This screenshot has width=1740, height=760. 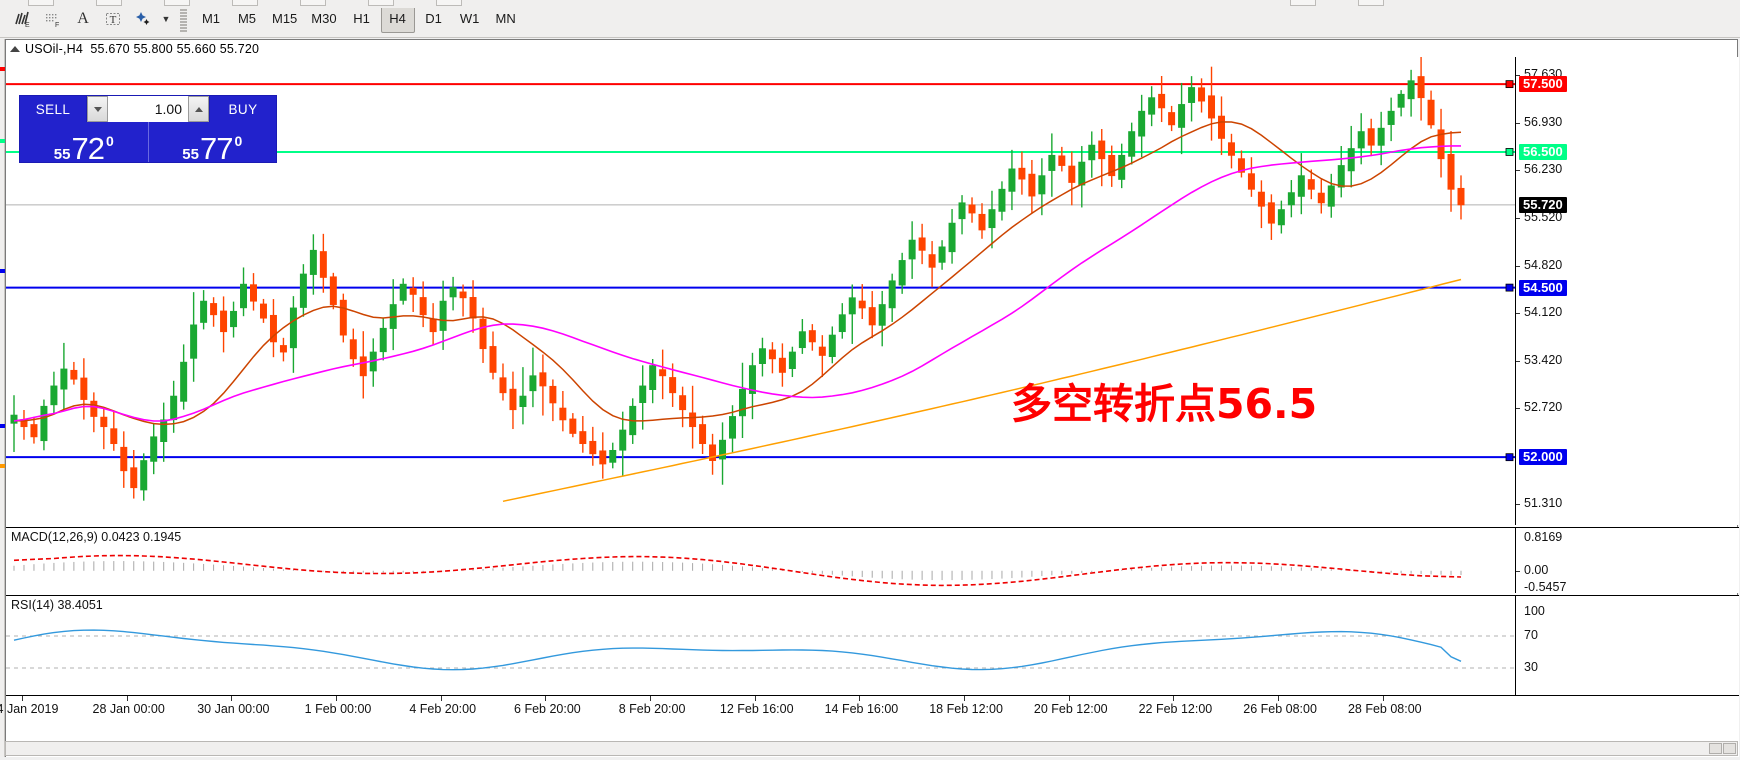 I want to click on price-level-badge: 54.500, so click(x=1543, y=287).